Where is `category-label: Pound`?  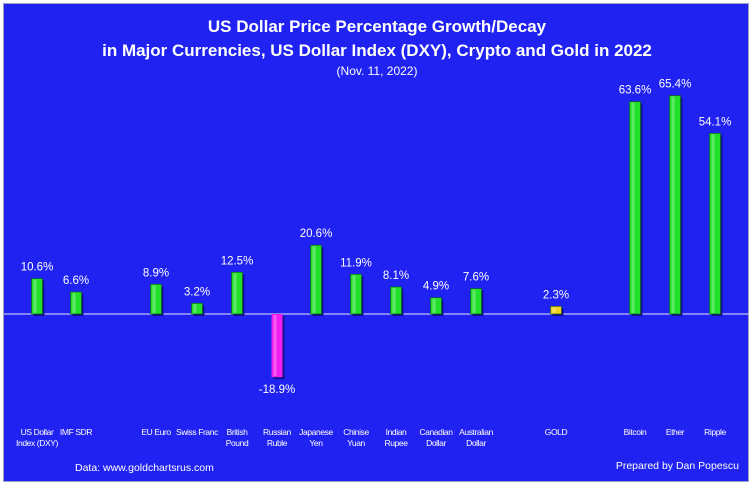
category-label: Pound is located at coordinates (237, 443).